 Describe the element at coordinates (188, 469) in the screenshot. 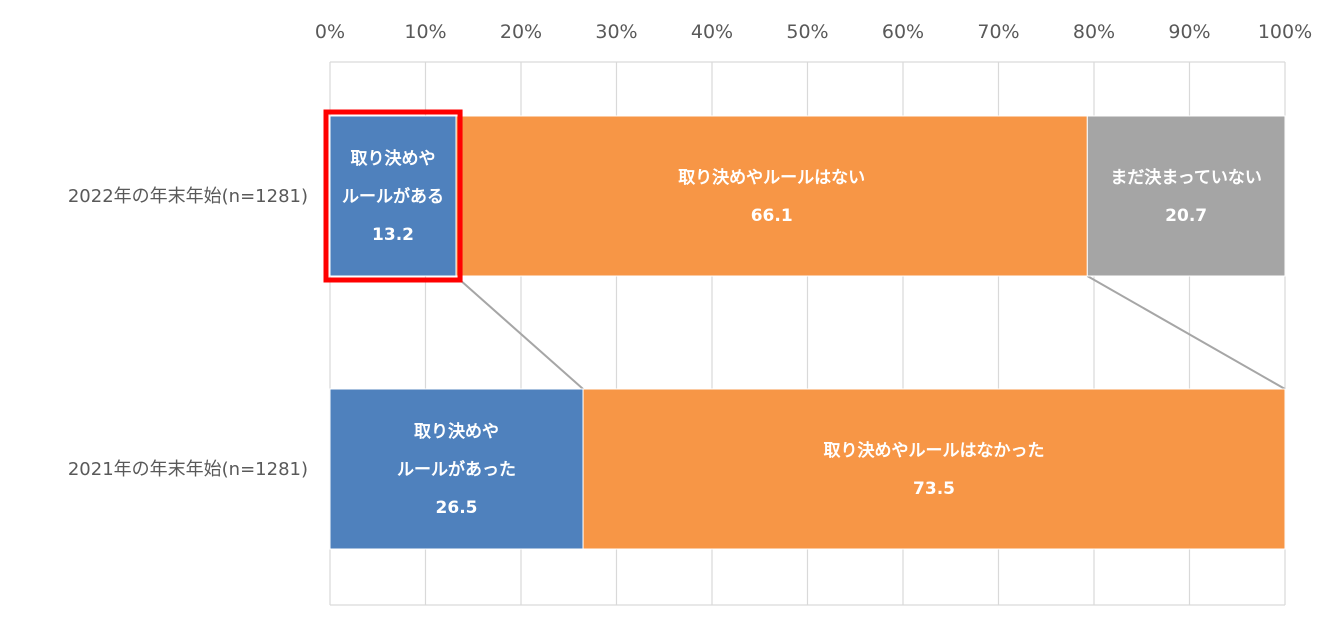

I see `category-label: 2021年の年末年始(n=1281)` at that location.